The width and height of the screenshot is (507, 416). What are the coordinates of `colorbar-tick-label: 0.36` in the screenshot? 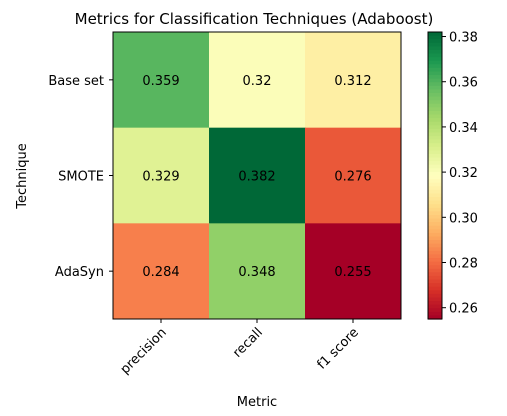 It's located at (463, 83).